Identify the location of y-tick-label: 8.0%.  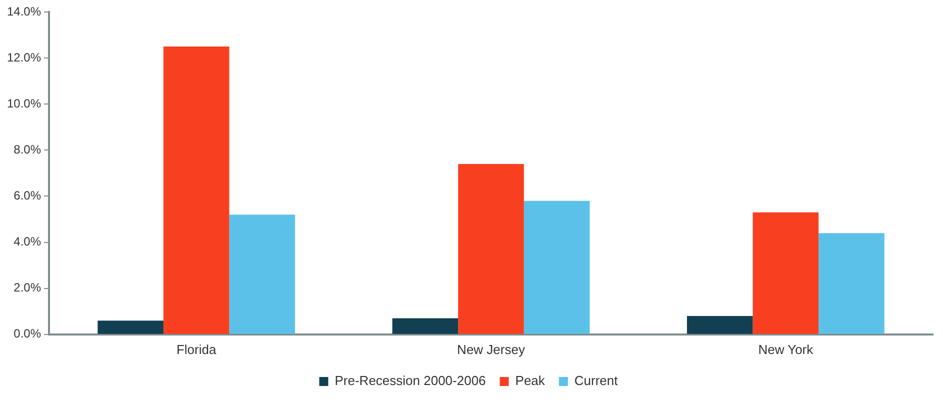
(28, 149).